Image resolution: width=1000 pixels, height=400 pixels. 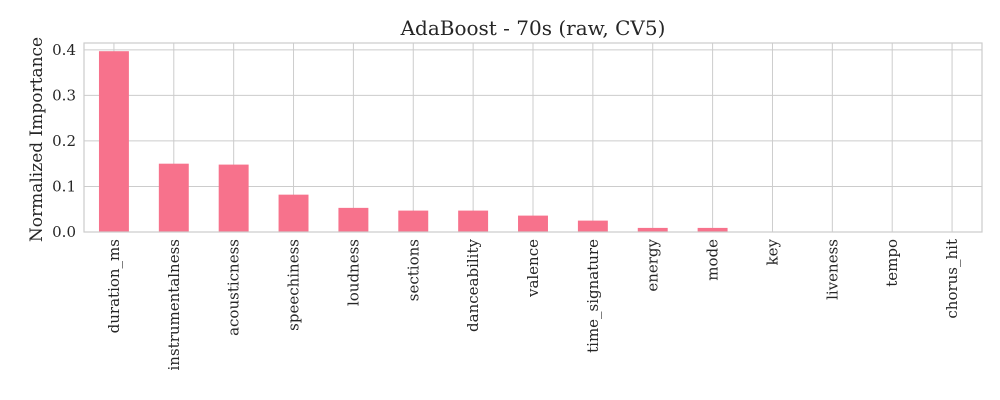 I want to click on x-tick-label: mode, so click(x=713, y=260).